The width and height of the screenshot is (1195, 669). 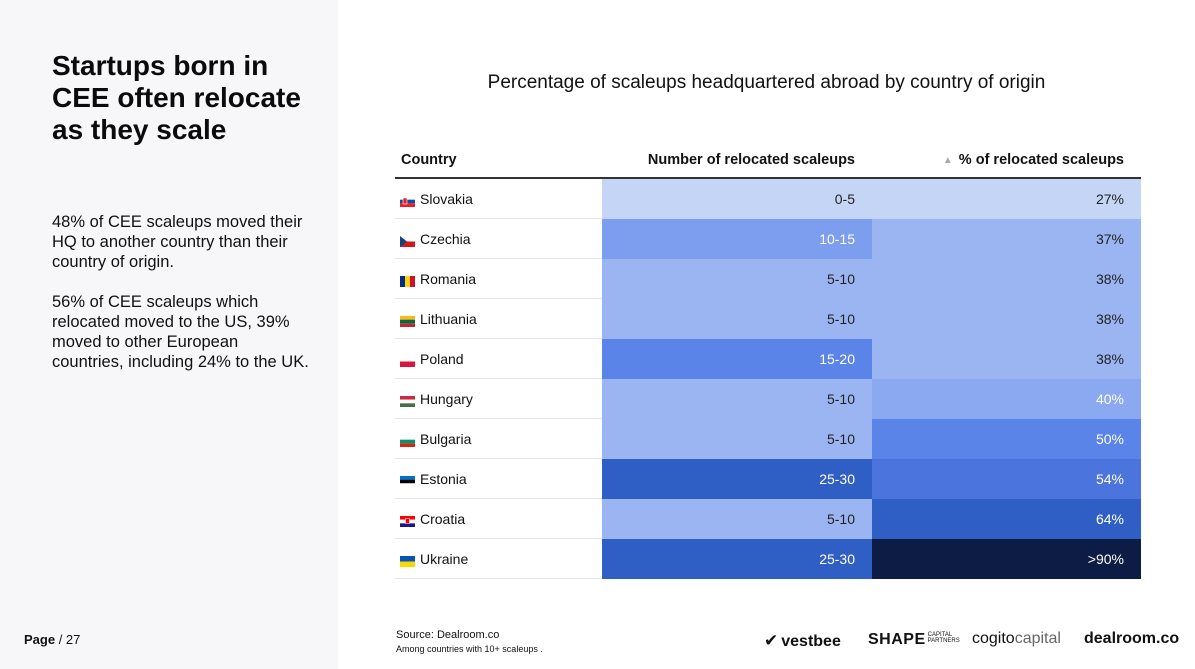 I want to click on bulgaria-flag-icon, so click(x=407, y=440).